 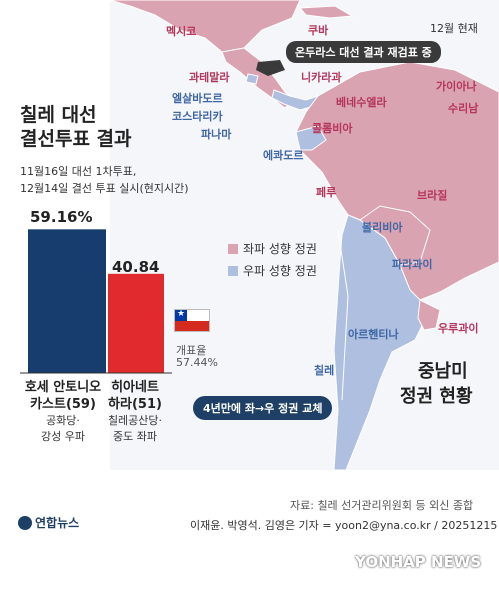 I want to click on cuba-shape, so click(x=326, y=12).